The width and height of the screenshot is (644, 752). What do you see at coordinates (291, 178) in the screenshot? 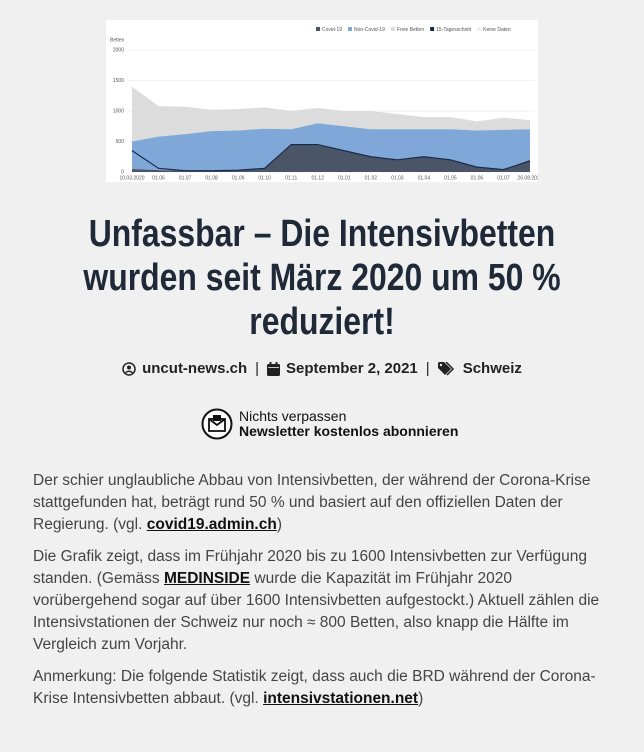
I see `x-tick-label: 01.11` at bounding box center [291, 178].